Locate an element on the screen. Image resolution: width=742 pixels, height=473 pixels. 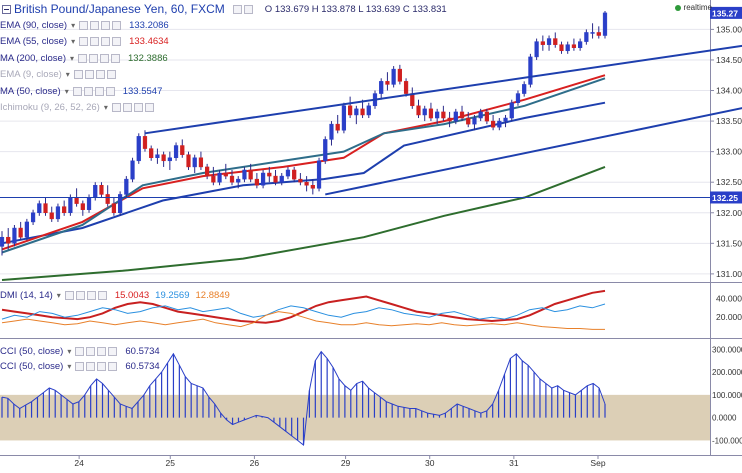
indicator-row: MA (200, close) ▾ 132.3886 is located at coordinates (84, 58).